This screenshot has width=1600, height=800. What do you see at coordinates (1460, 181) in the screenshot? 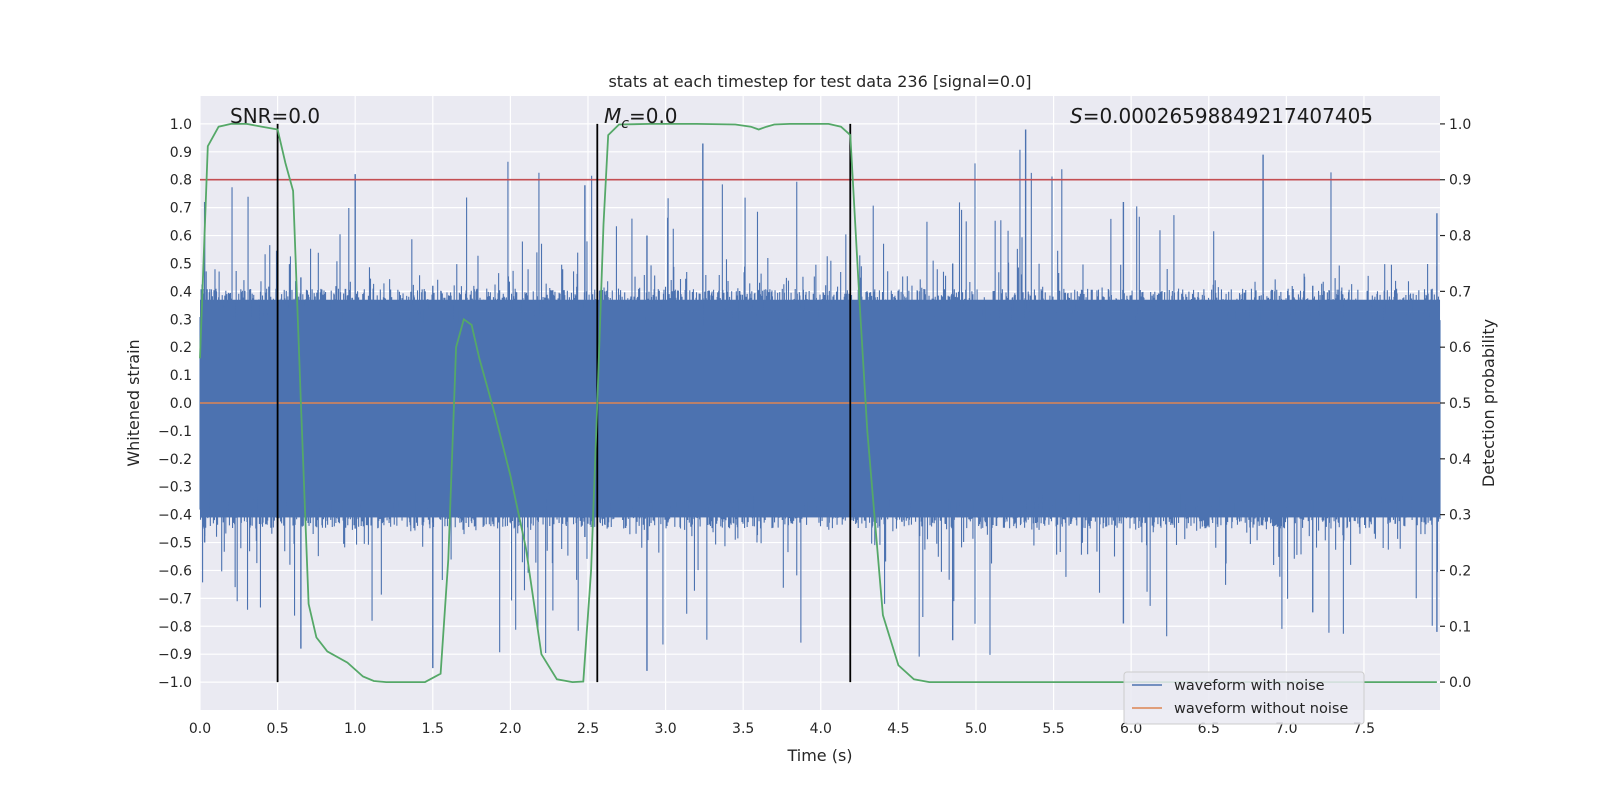
I see `y2-tick-label: 0.9` at bounding box center [1460, 181].